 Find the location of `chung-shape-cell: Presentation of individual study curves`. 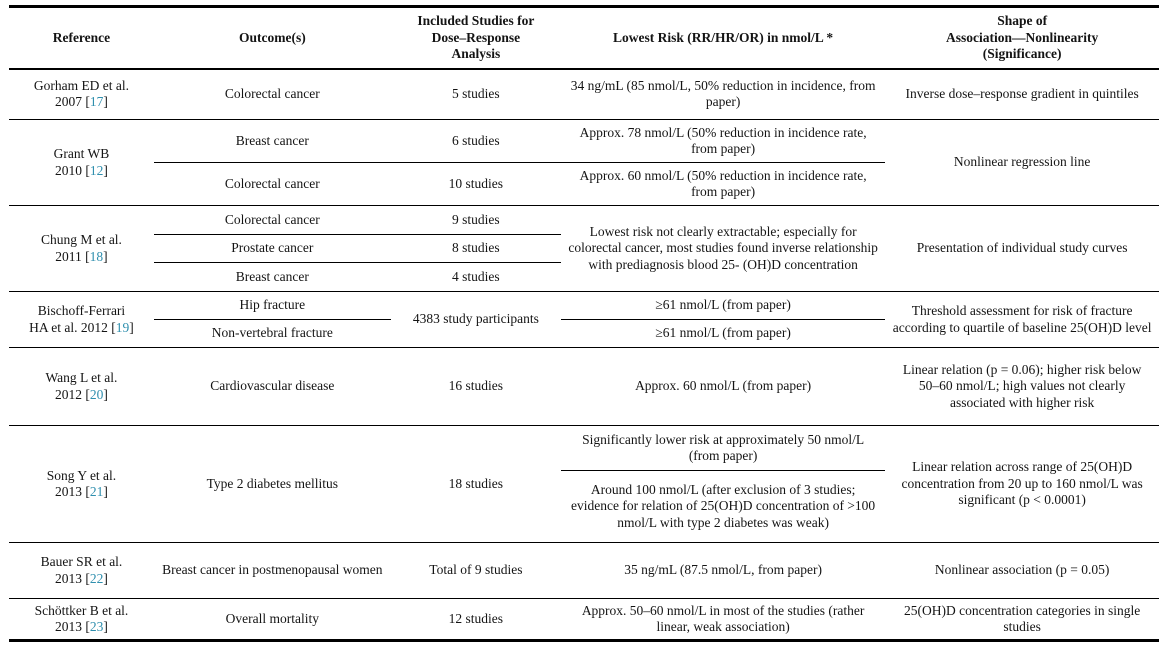

chung-shape-cell: Presentation of individual study curves is located at coordinates (1022, 248).